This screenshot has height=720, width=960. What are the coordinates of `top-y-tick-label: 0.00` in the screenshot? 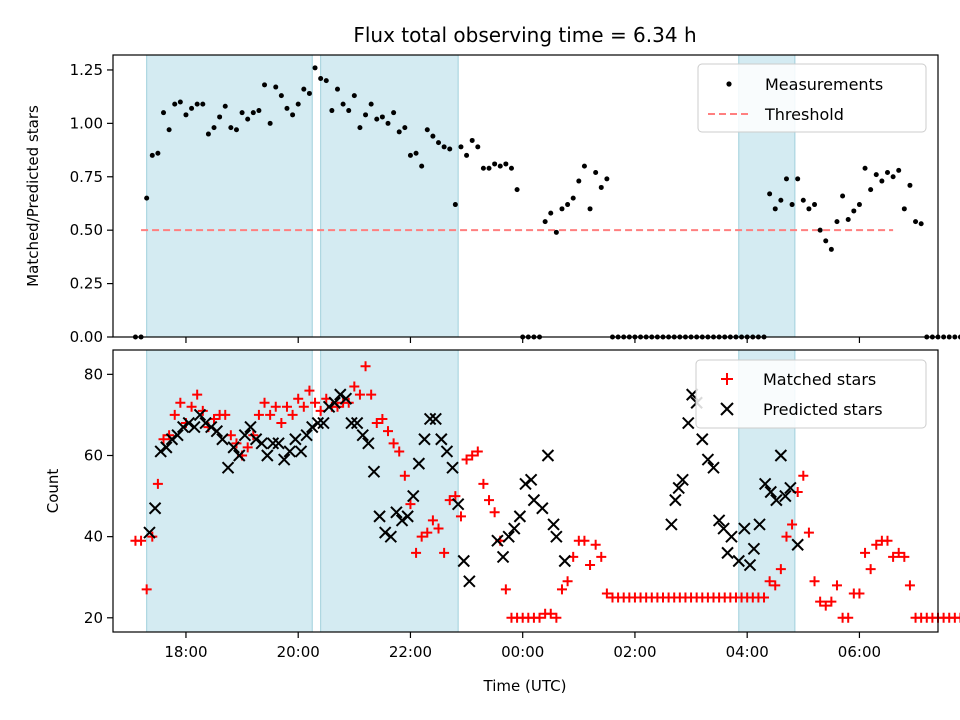 It's located at (86, 337).